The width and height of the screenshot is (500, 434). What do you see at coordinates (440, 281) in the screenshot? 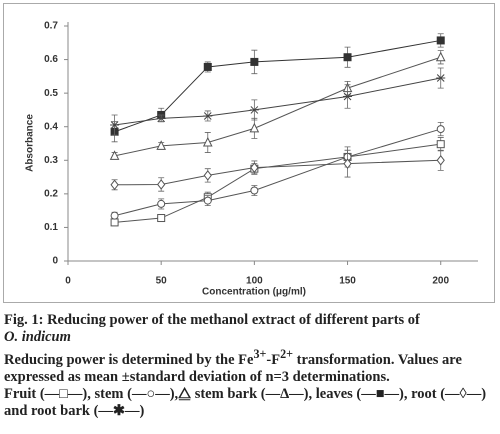
I see `x-tick-label: 200` at bounding box center [440, 281].